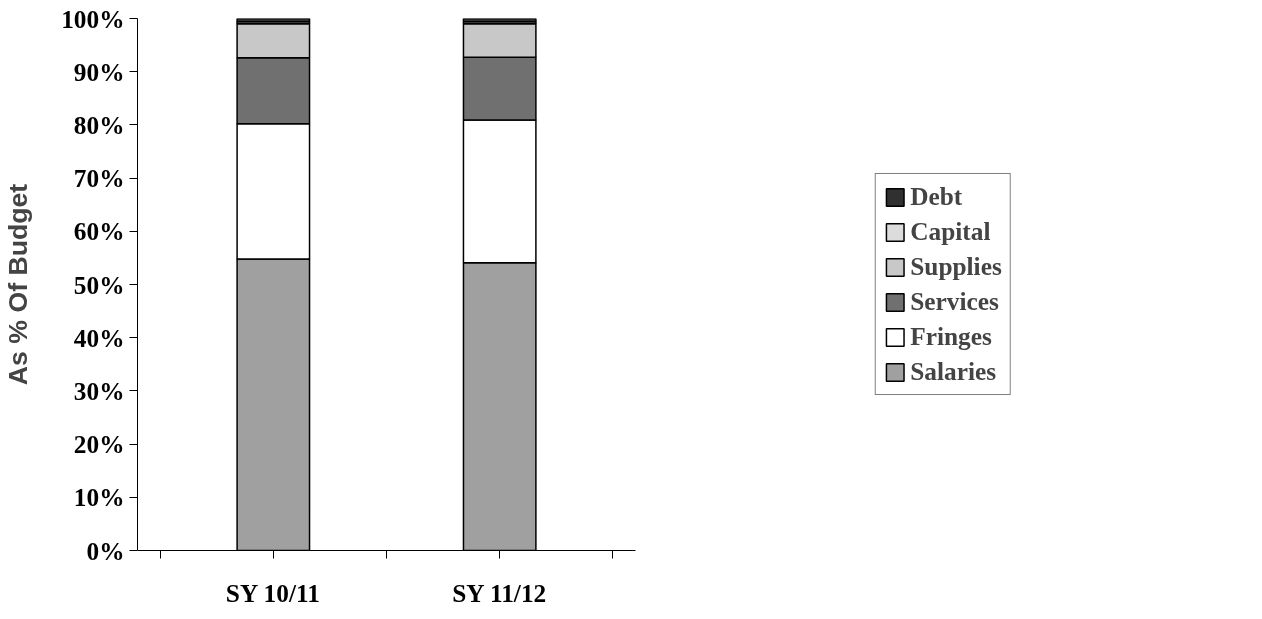  I want to click on y-tick-label: 40%, so click(99, 337).